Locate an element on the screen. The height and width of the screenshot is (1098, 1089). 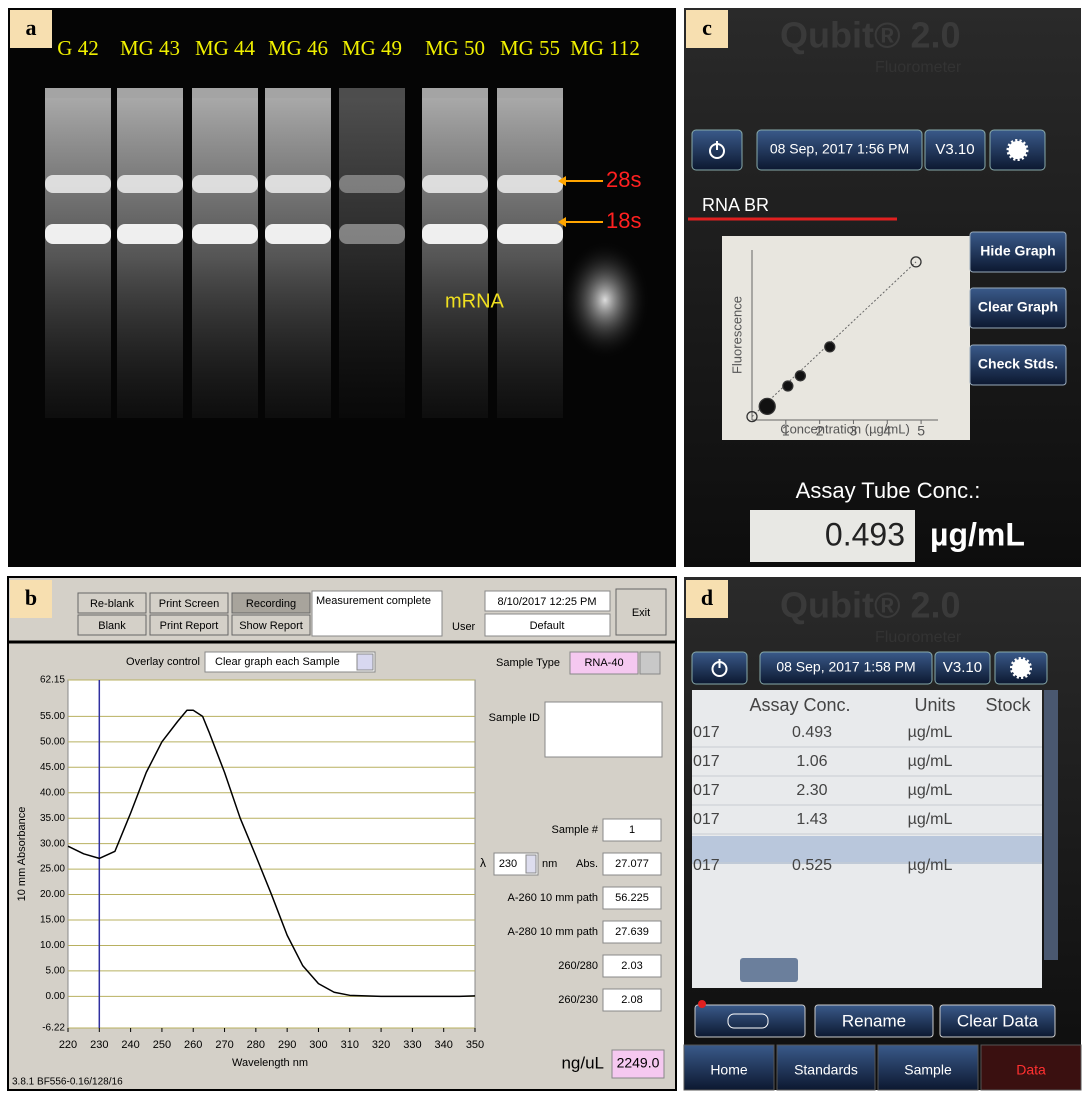
table-cell: 2.30 is located at coordinates (811, 790).